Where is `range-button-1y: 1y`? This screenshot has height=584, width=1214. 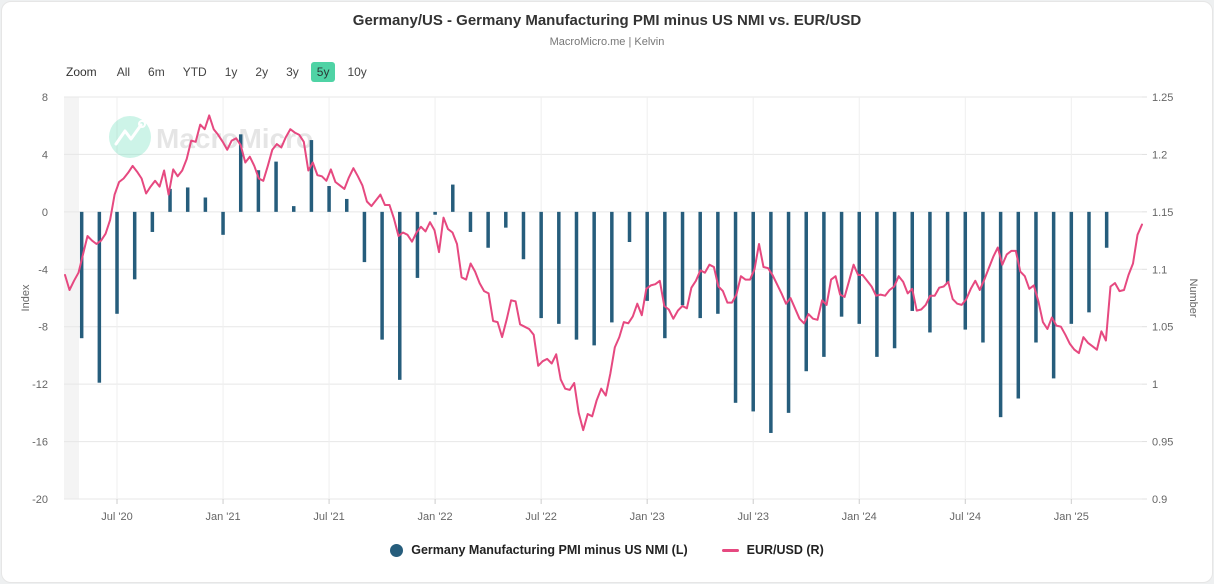
range-button-1y: 1y is located at coordinates (231, 72).